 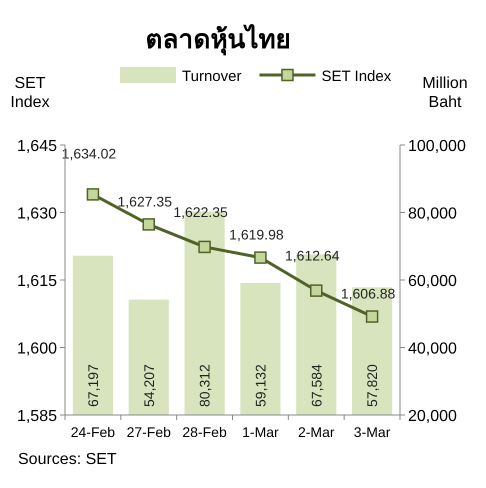 I want to click on x-tick-label: 27-Feb, so click(x=149, y=432).